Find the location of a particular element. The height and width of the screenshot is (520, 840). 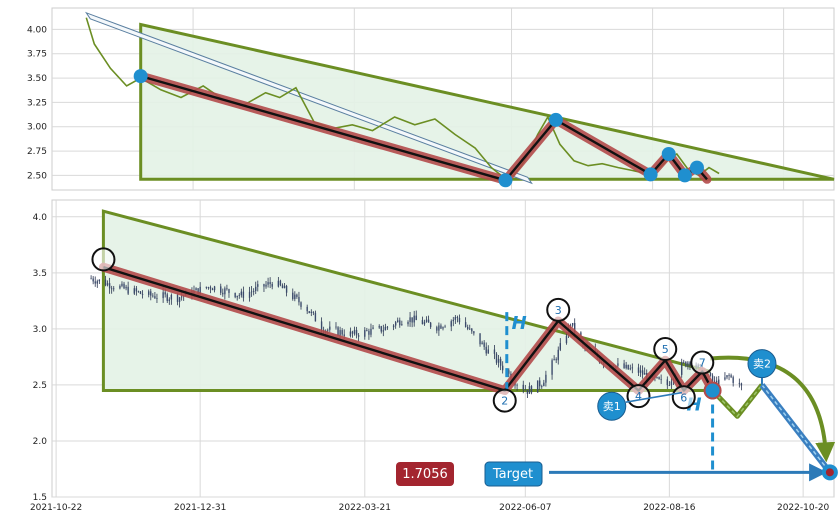

h-marker: H is located at coordinates (519, 323).